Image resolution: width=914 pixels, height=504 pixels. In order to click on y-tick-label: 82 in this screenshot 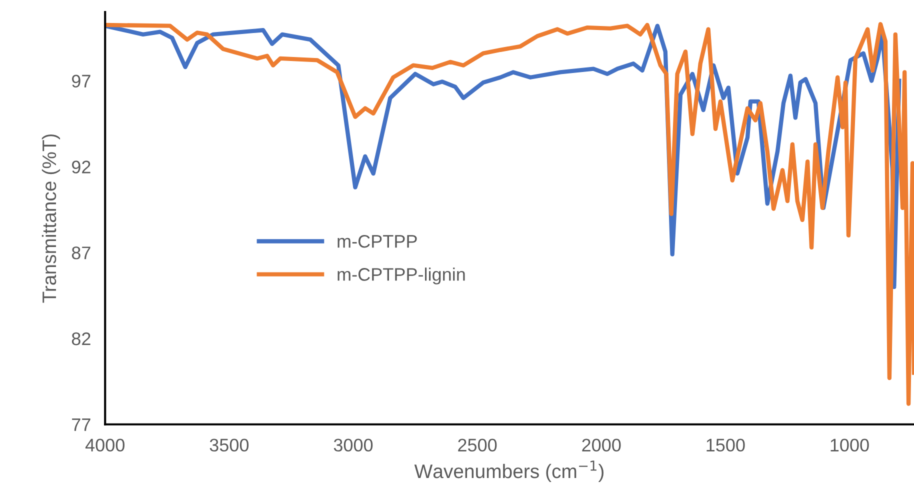, I will do `click(81, 339)`.